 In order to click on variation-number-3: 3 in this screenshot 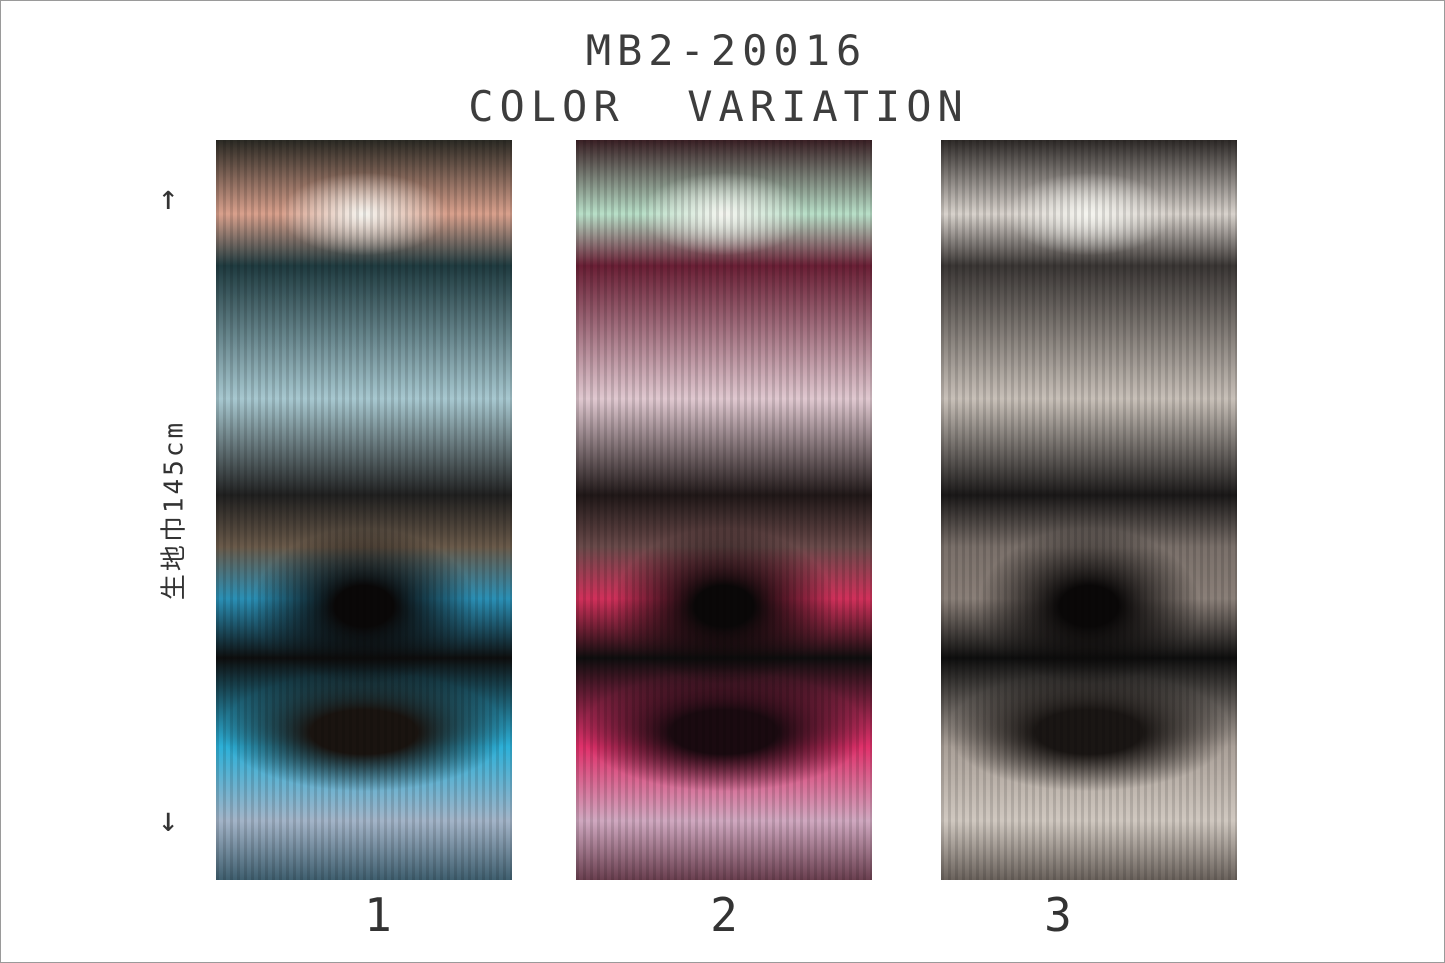, I will do `click(1058, 915)`.